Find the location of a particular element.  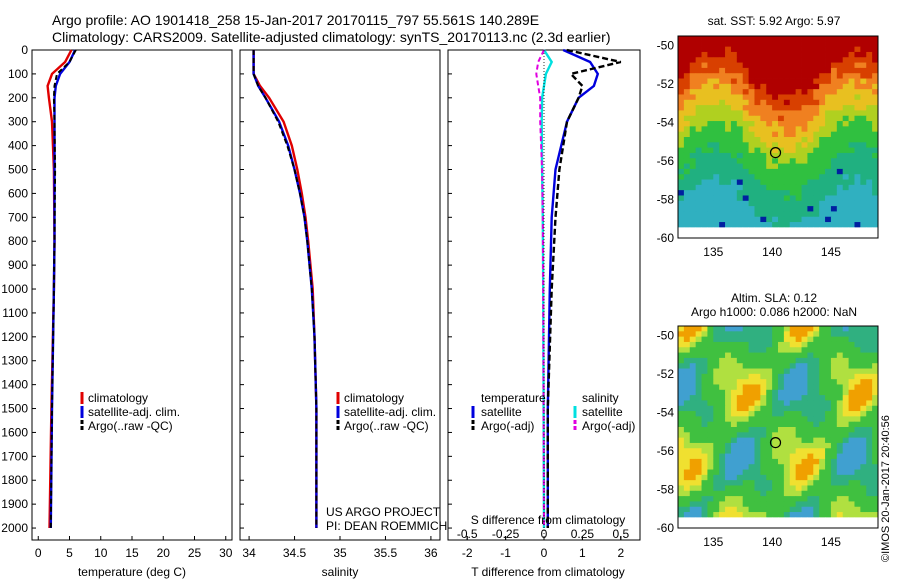

depth-tick-label: 300 is located at coordinates (18, 122).